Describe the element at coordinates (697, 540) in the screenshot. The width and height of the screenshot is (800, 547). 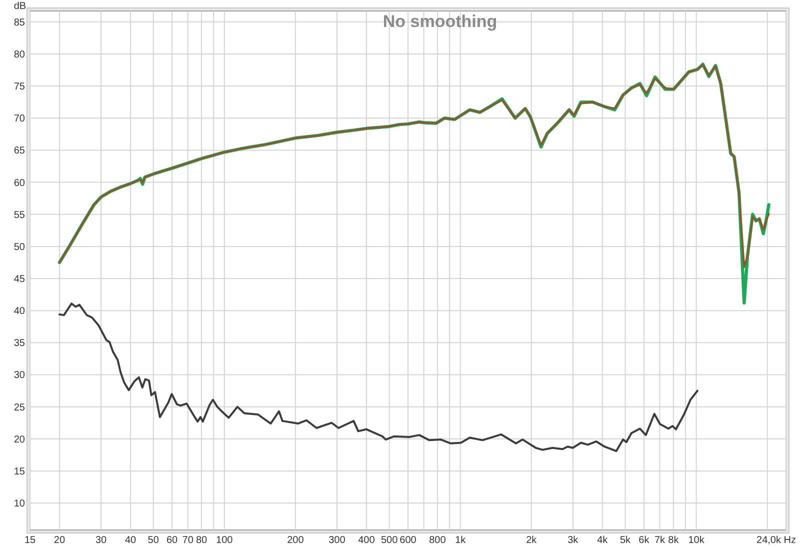
I see `x-tick-label: 10k` at that location.